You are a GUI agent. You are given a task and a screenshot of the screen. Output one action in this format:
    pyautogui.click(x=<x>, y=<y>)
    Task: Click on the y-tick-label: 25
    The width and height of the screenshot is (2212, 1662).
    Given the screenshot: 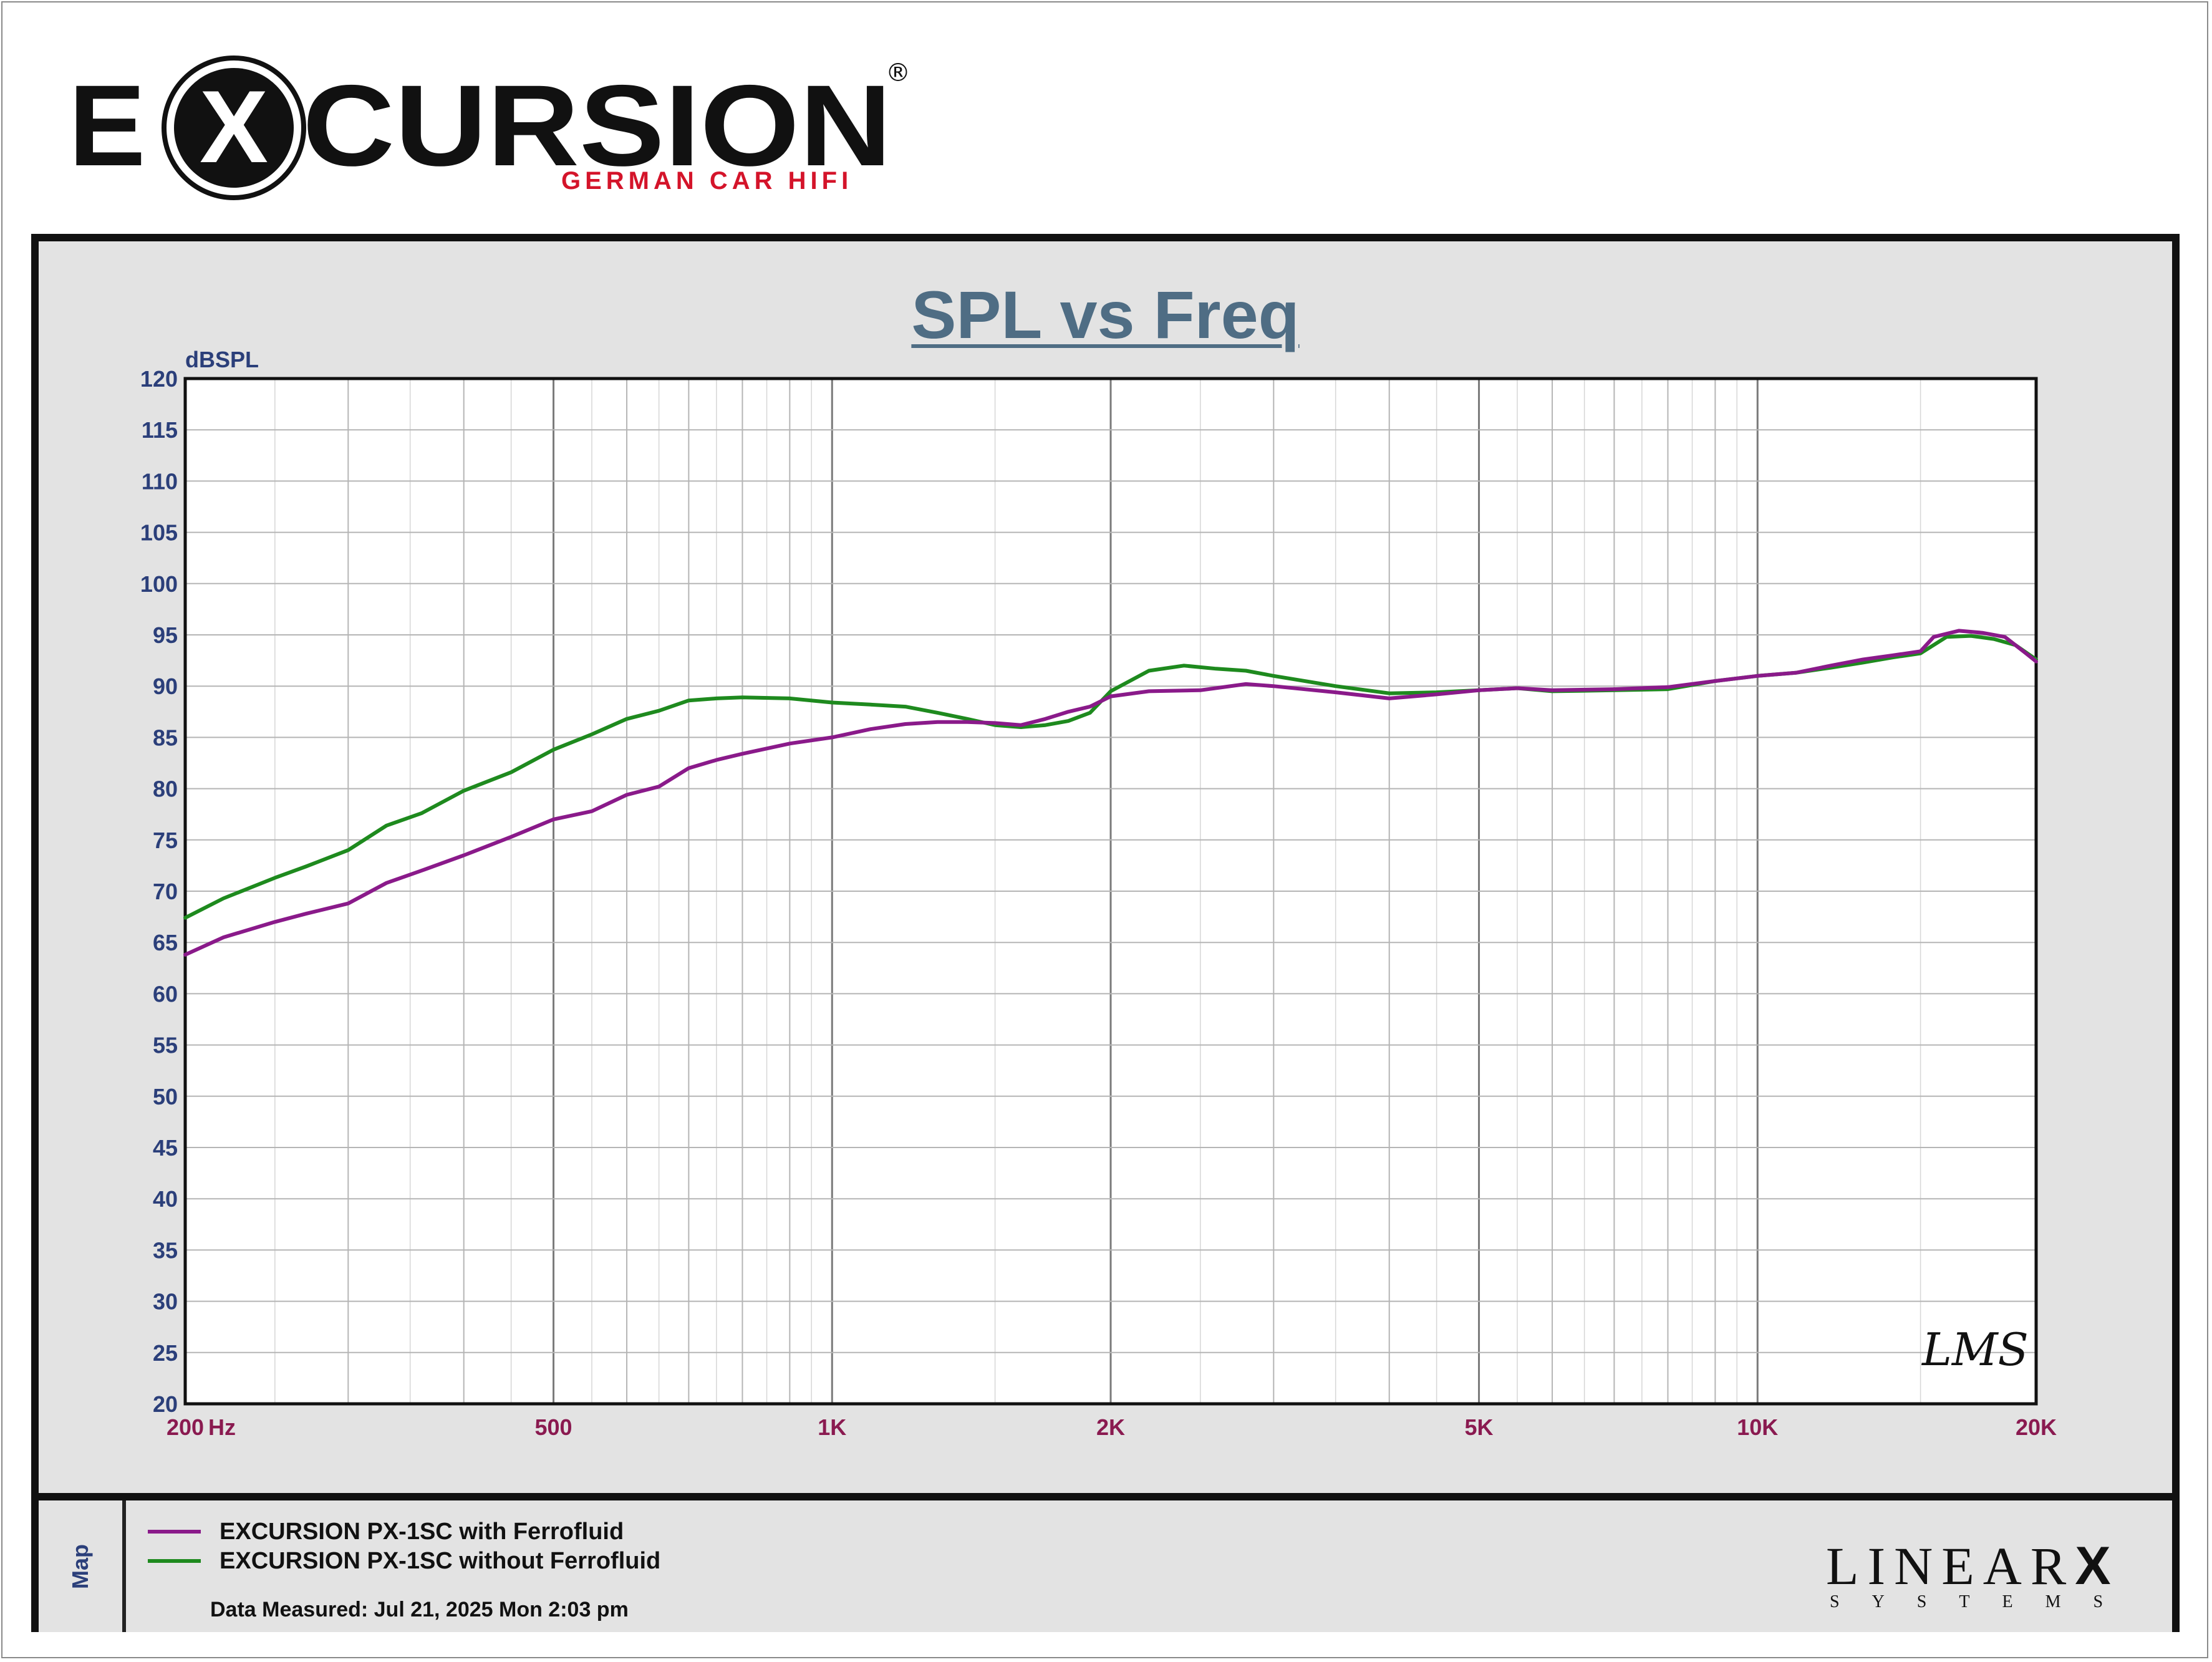 What is the action you would take?
    pyautogui.click(x=165, y=1353)
    